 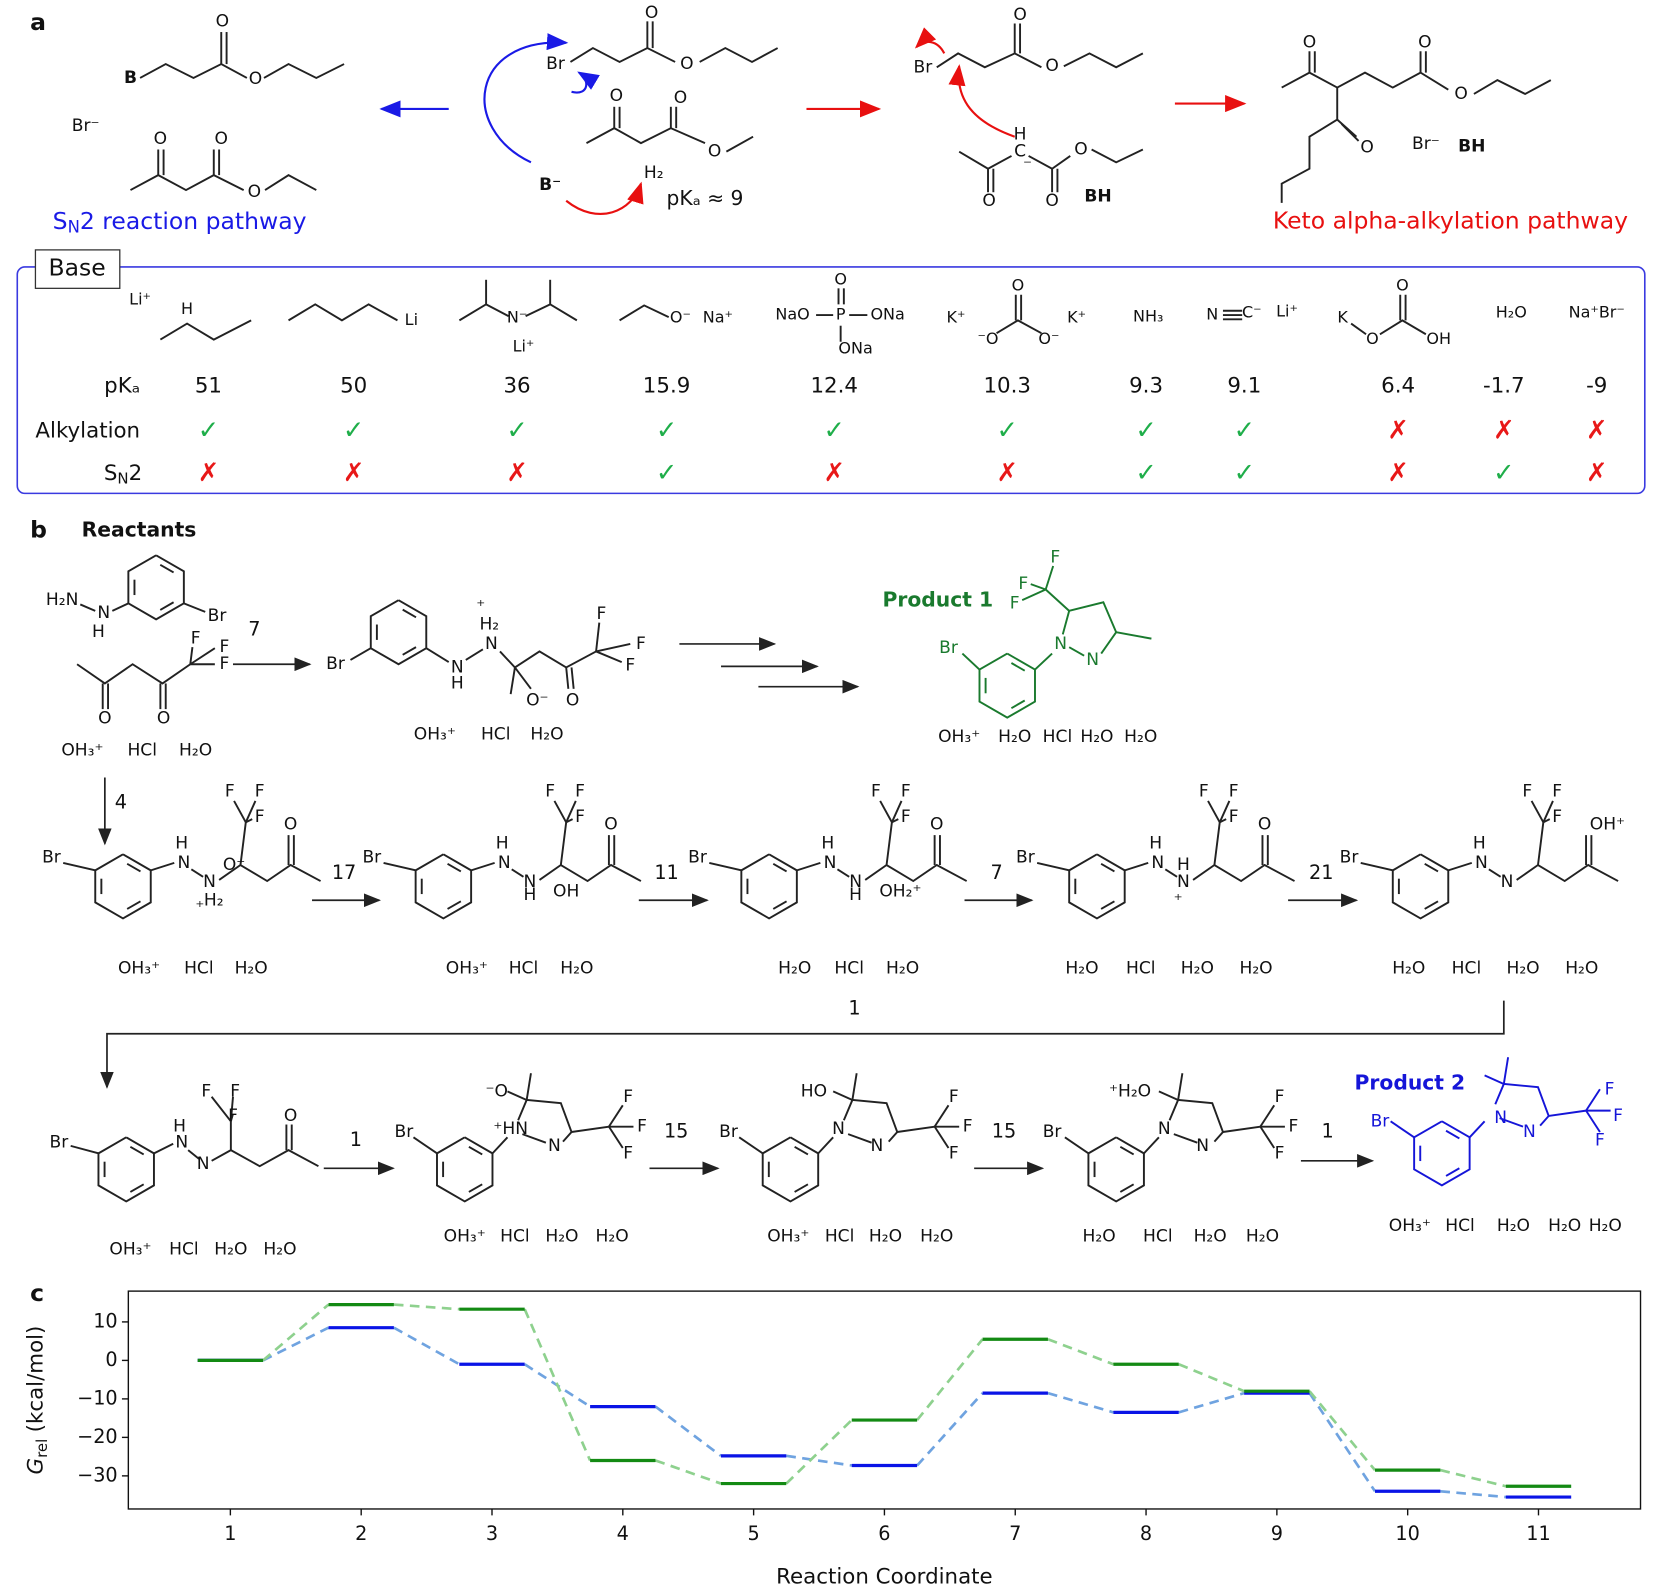 I want to click on atom-label: B, so click(x=130, y=78).